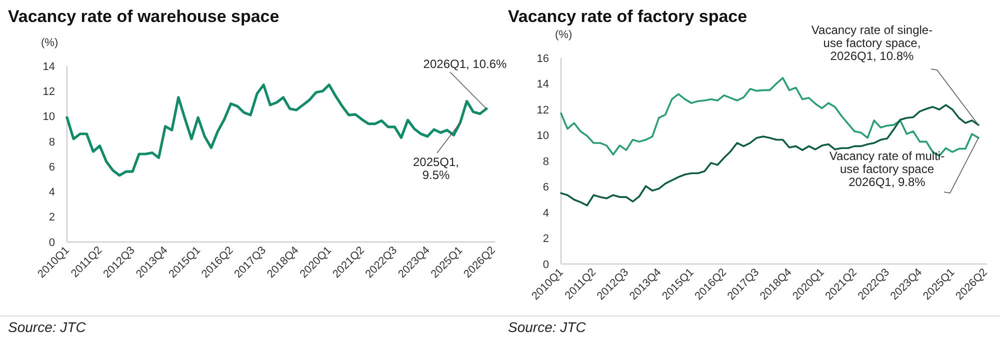 This screenshot has height=346, width=1000. What do you see at coordinates (628, 16) in the screenshot?
I see `chart-title: Vacancy rate of factory space` at bounding box center [628, 16].